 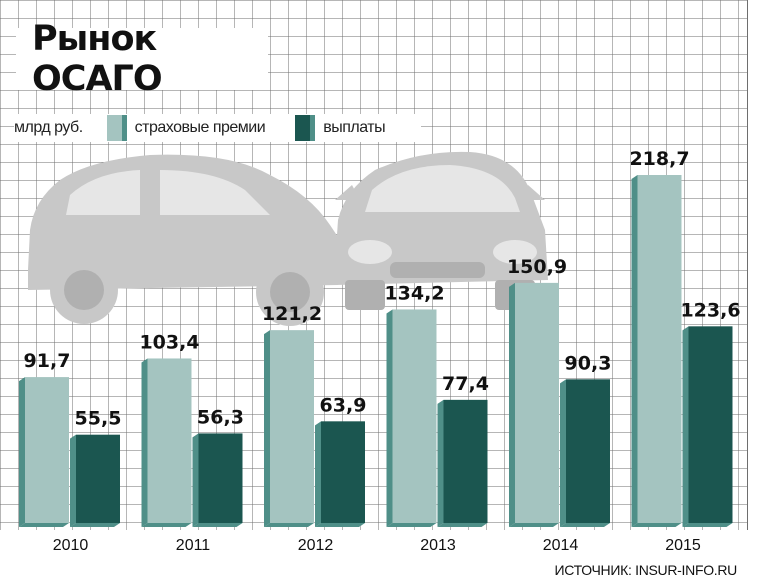 What do you see at coordinates (305, 128) in the screenshot?
I see `legend-swatch-payouts` at bounding box center [305, 128].